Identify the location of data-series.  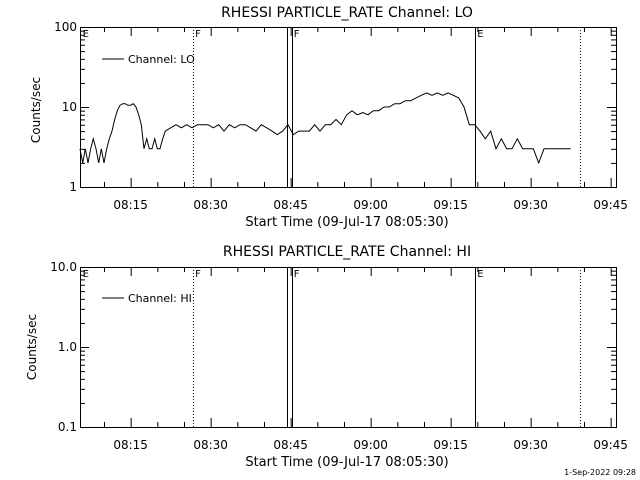
(325, 128).